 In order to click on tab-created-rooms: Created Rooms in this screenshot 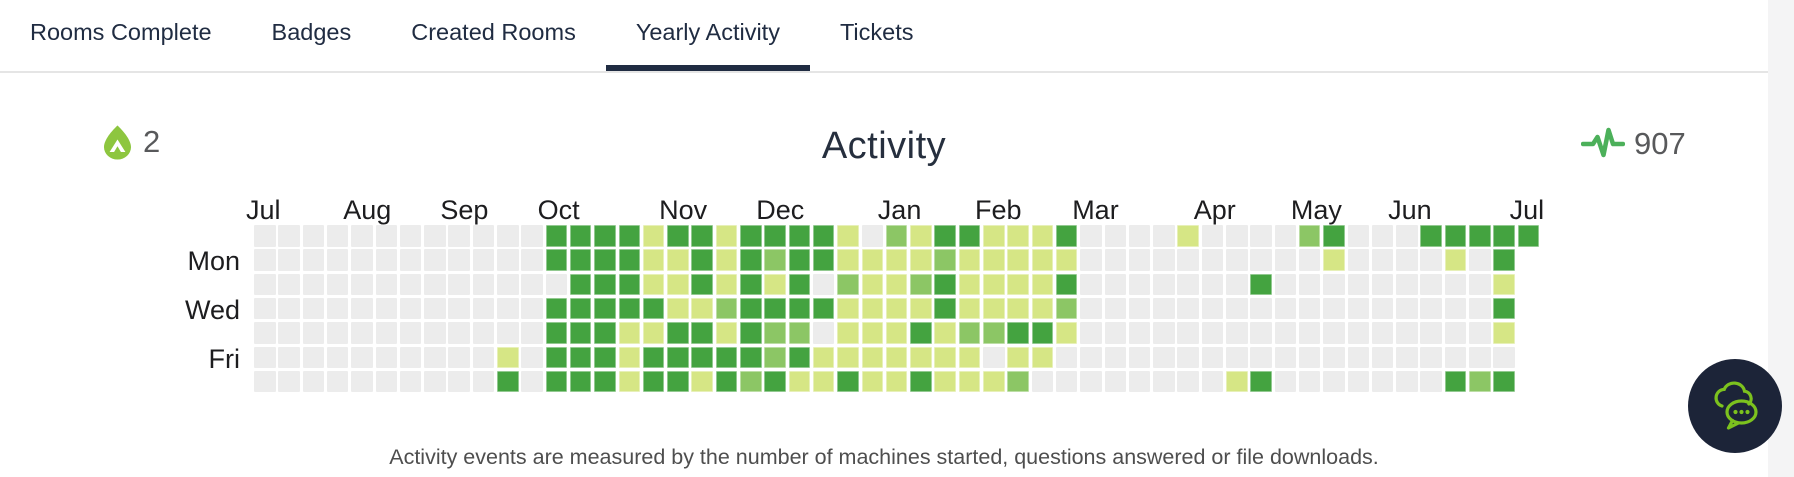, I will do `click(493, 32)`.